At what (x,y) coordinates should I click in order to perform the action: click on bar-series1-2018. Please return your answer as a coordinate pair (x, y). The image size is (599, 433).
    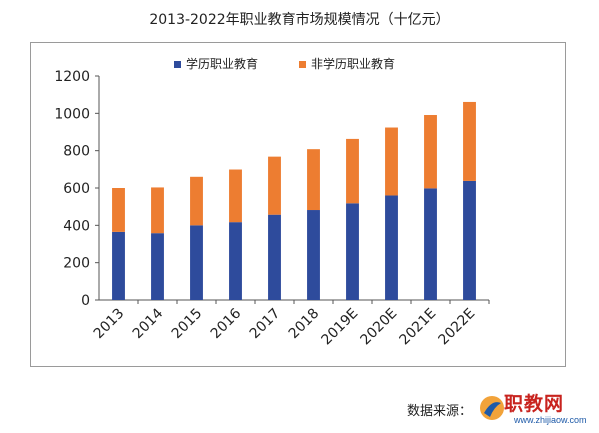
    Looking at the image, I should click on (313, 255).